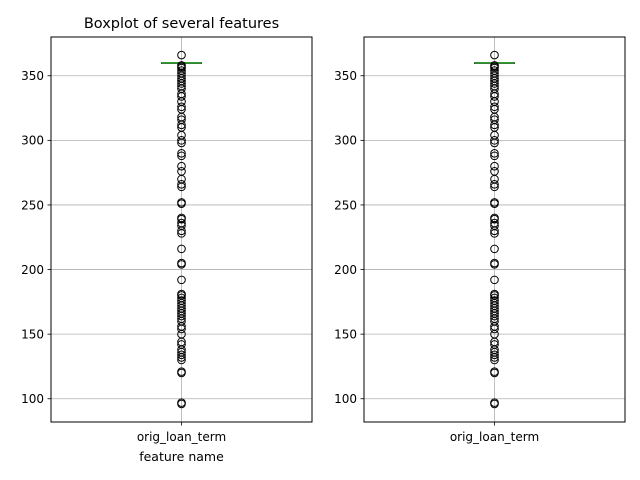 The image size is (640, 480). Describe the element at coordinates (345, 334) in the screenshot. I see `right-y-tick-label: 150` at that location.